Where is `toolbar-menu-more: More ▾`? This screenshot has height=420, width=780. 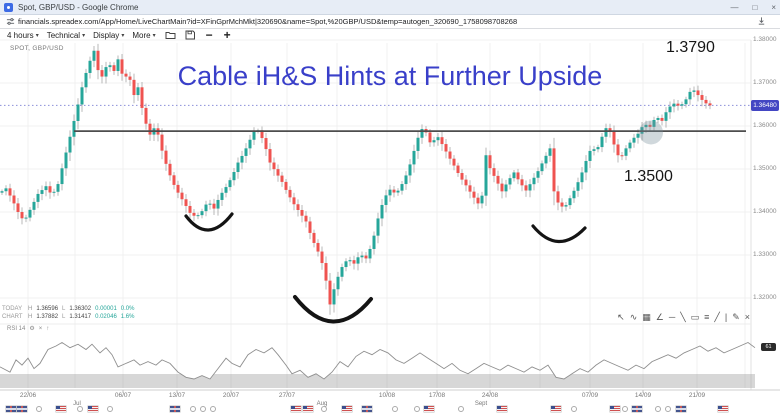 toolbar-menu-more: More ▾ is located at coordinates (143, 35).